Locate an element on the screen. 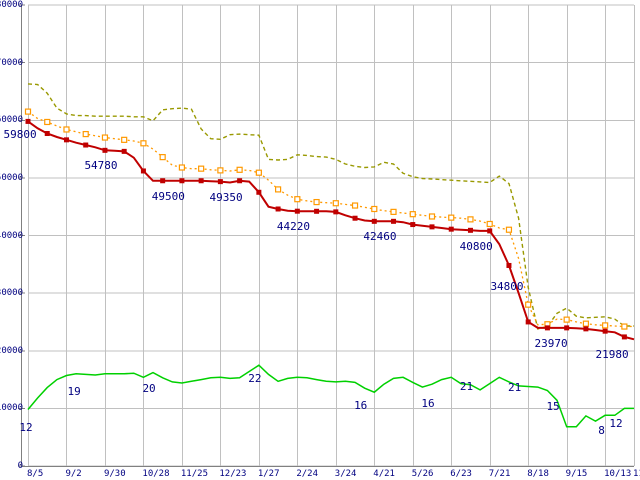 The image size is (640, 480). x-axis-tick-label: 4/21 is located at coordinates (384, 474).